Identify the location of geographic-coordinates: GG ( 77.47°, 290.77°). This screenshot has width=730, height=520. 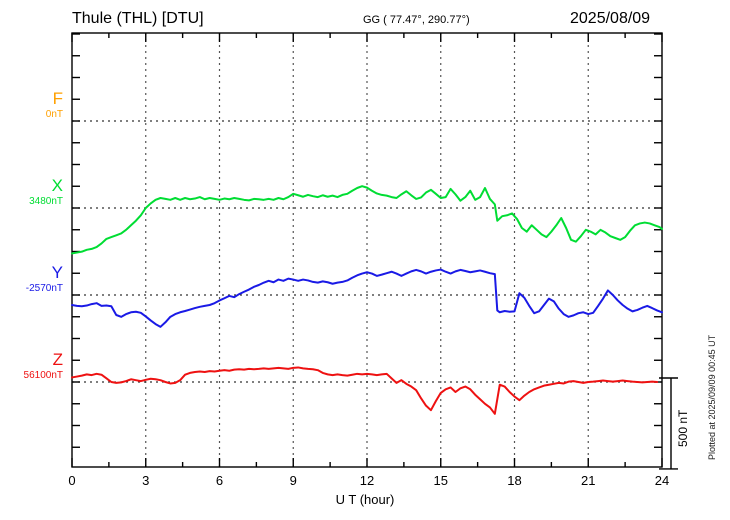
(416, 20).